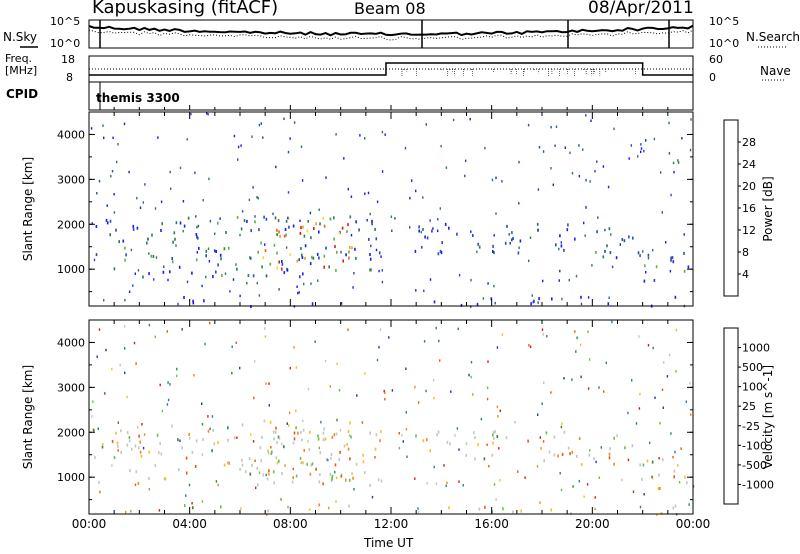  Describe the element at coordinates (749, 142) in the screenshot. I see `colorbar-tick-label: 28` at that location.